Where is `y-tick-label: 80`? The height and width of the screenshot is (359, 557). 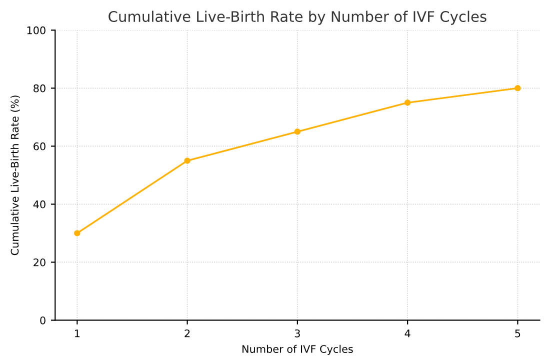
y-tick-label: 80 is located at coordinates (40, 88).